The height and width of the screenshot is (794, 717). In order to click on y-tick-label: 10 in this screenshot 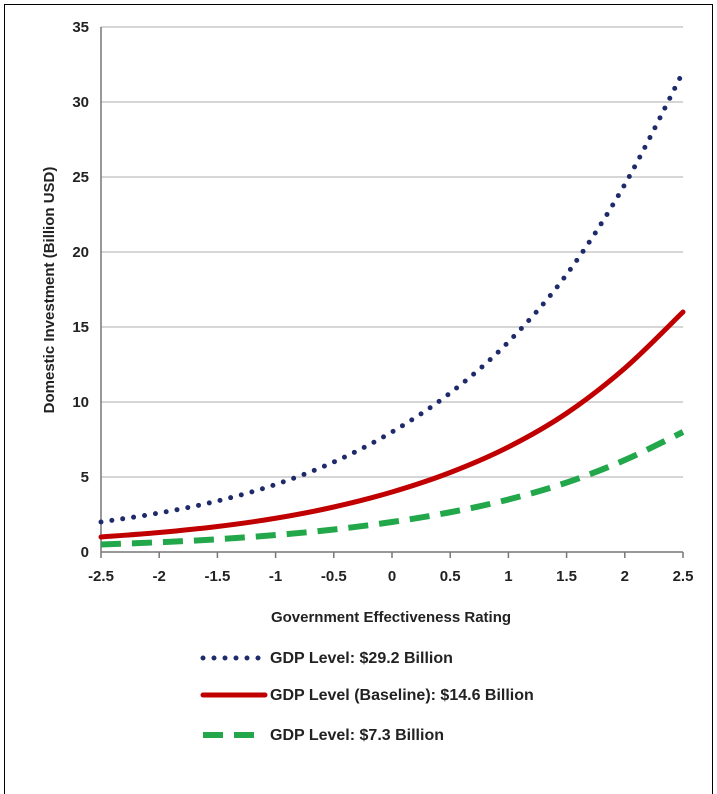, I will do `click(80, 402)`.